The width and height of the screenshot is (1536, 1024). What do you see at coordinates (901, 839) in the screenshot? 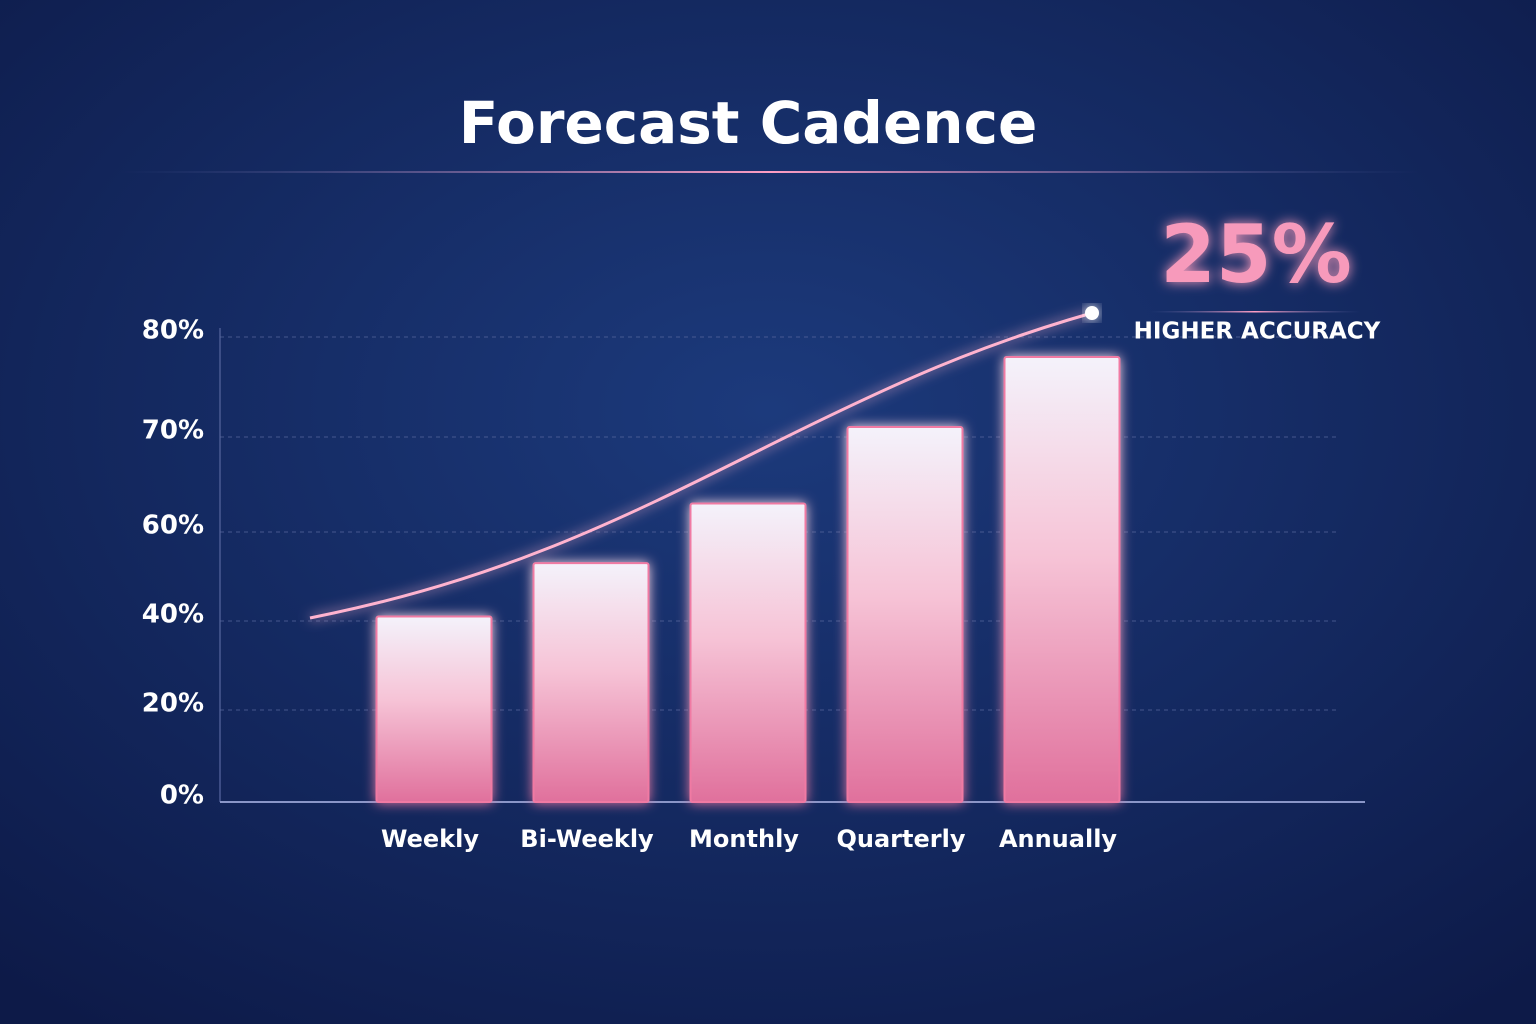
I see `x-tick-label: Quarterly` at bounding box center [901, 839].